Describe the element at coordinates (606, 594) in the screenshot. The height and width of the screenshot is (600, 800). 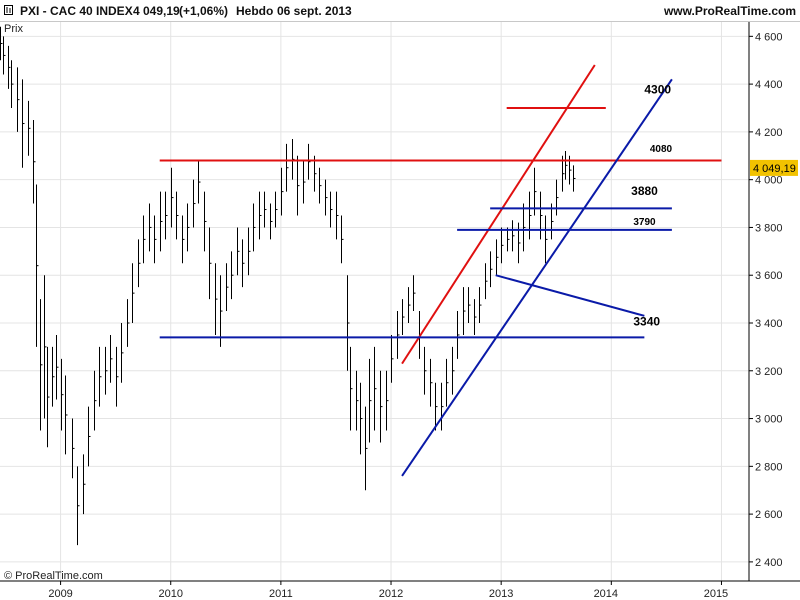
I see `x-tick-label: 2014` at that location.